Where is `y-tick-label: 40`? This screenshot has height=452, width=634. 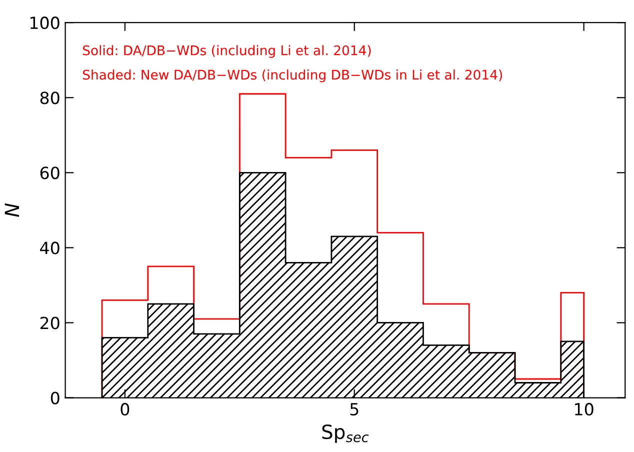 y-tick-label: 40 is located at coordinates (50, 248).